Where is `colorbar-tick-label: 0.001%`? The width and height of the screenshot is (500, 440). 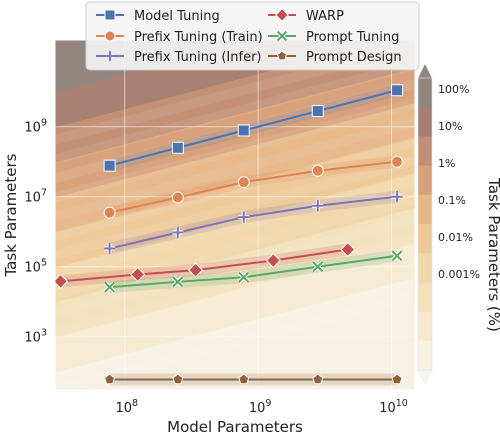 colorbar-tick-label: 0.001% is located at coordinates (459, 274).